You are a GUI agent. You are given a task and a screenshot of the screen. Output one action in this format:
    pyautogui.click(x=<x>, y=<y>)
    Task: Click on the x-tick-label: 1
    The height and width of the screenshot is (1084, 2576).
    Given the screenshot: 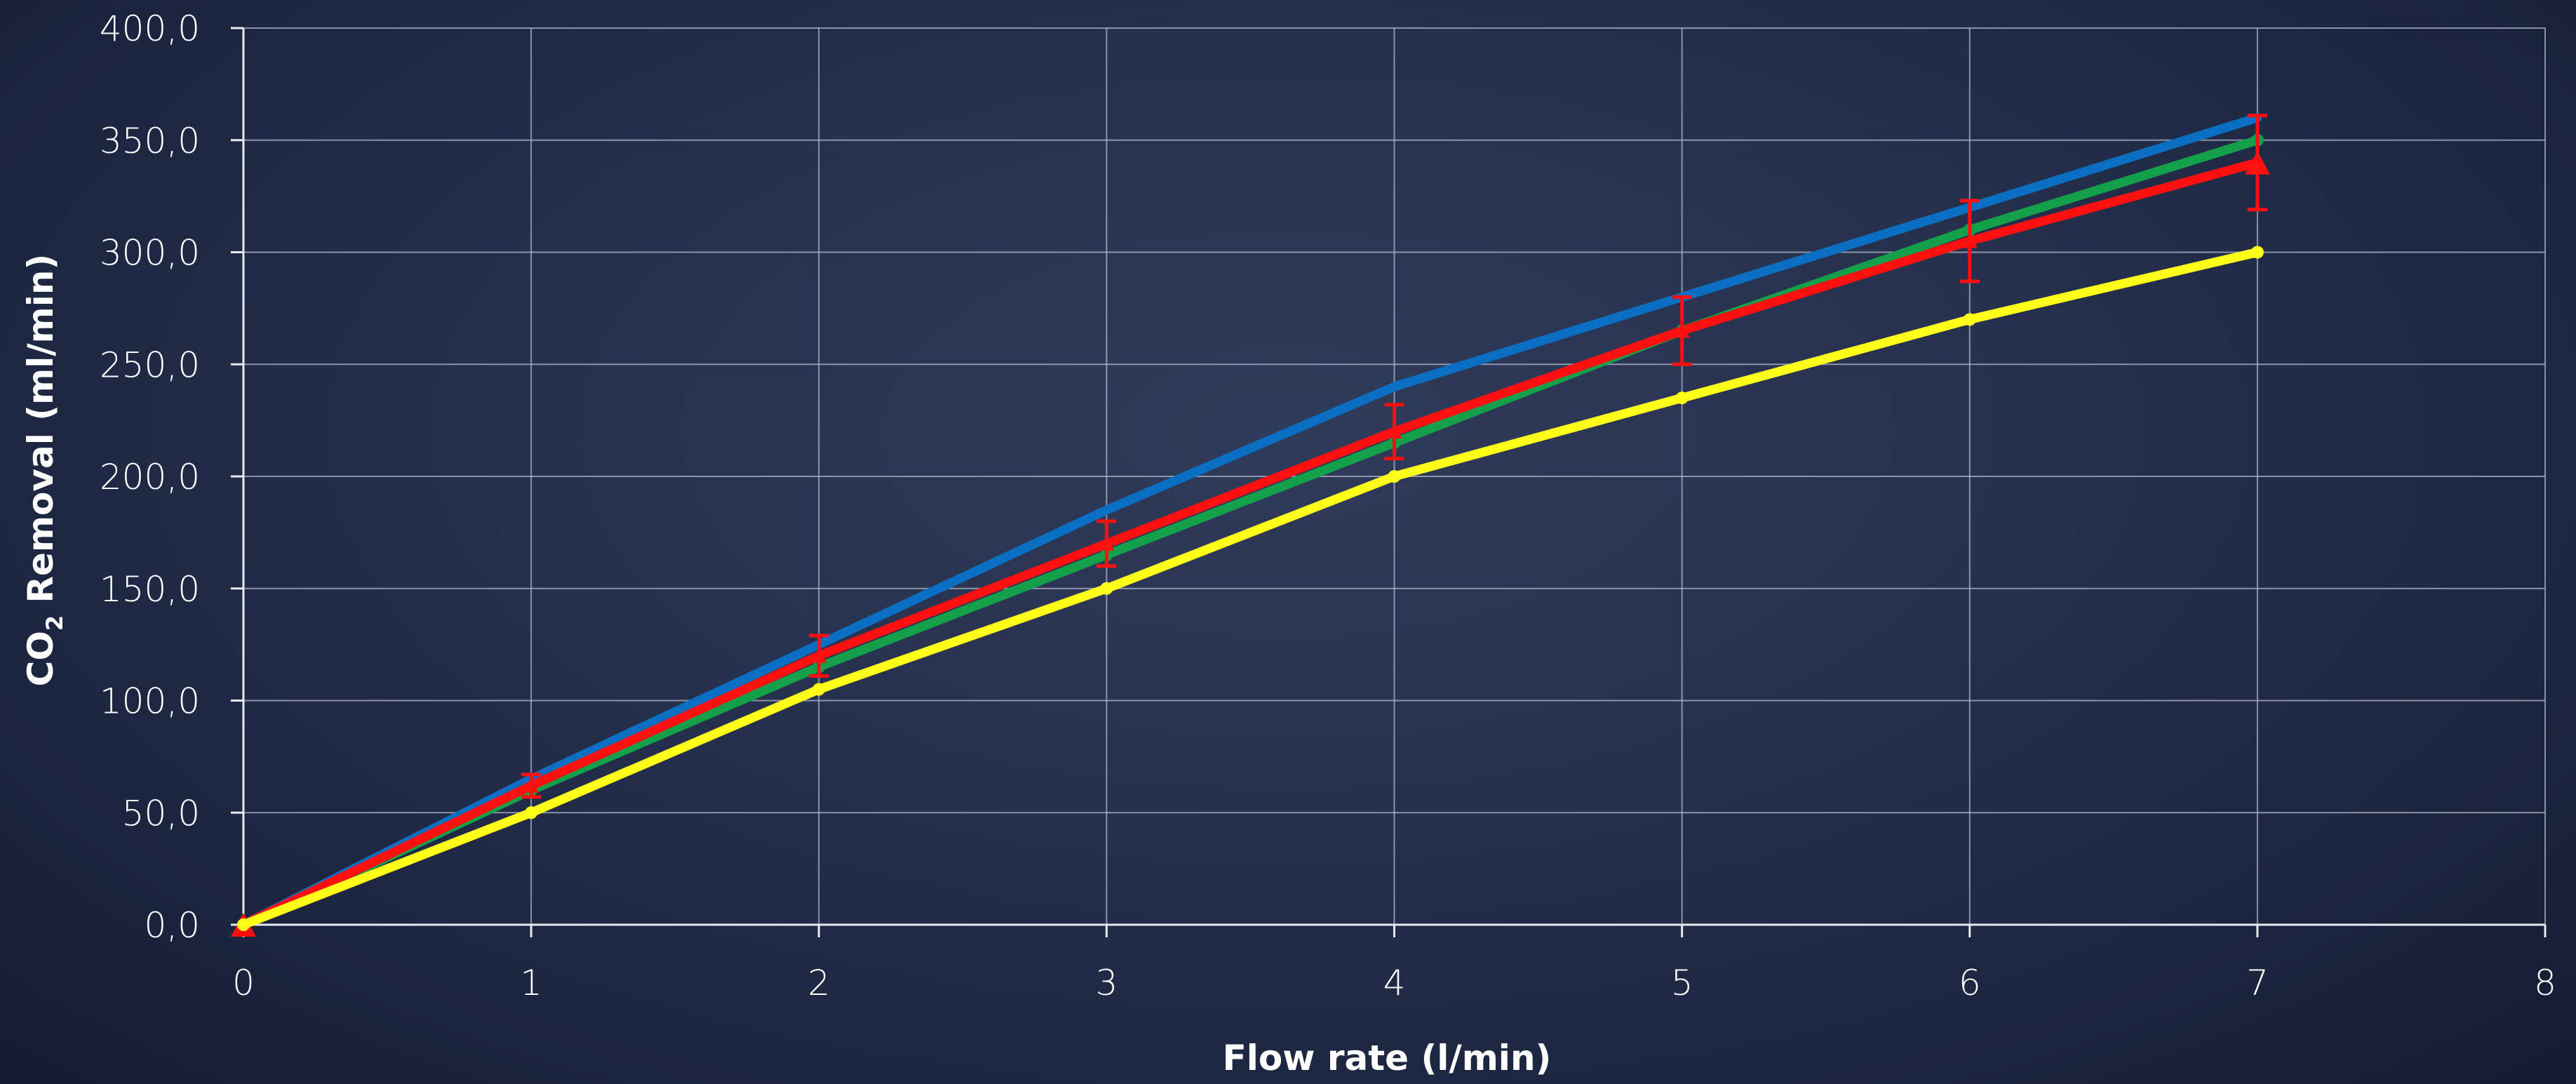 What is the action you would take?
    pyautogui.click(x=531, y=983)
    